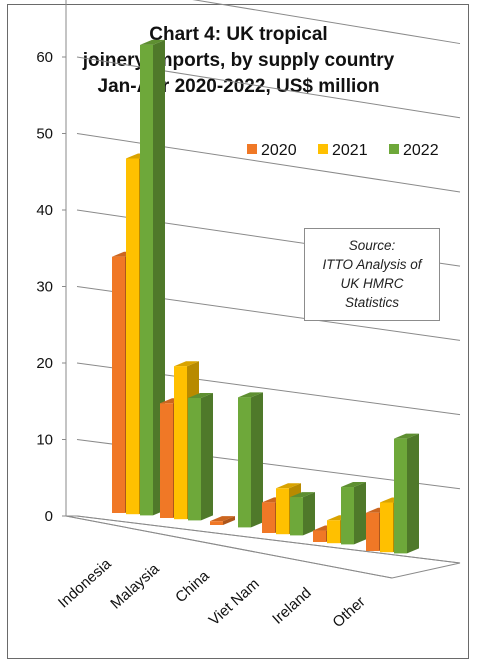 The height and width of the screenshot is (670, 485). I want to click on legend-label: 2020, so click(279, 150).